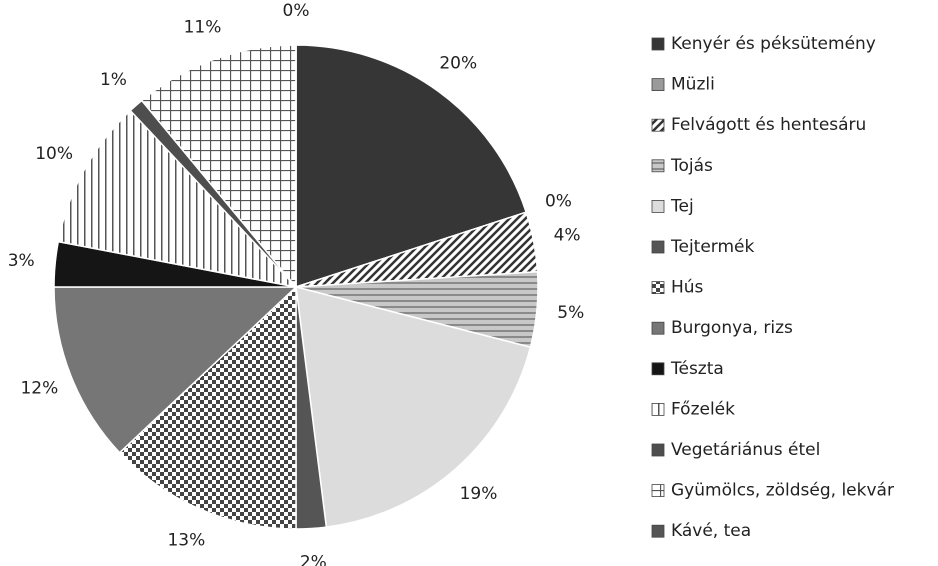 This screenshot has width=938, height=566. Describe the element at coordinates (479, 494) in the screenshot. I see `data-label: 19%` at that location.